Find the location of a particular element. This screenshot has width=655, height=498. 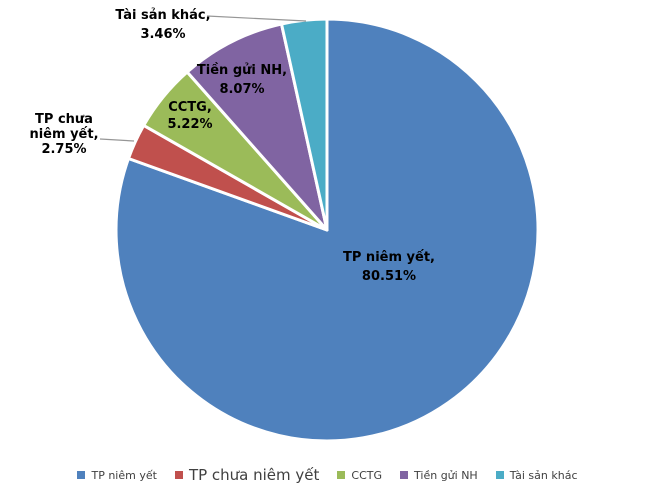

legend-item-tp-niem-yet: TP niêm yết is located at coordinates (117, 475).